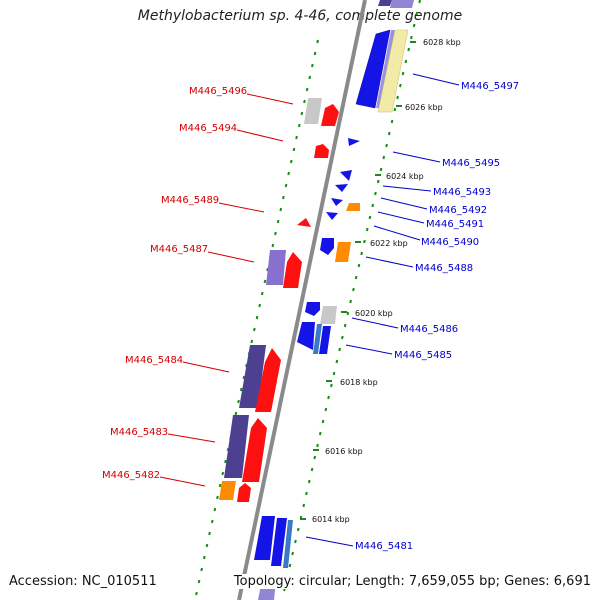  I want to click on gene-label-M446_5487: M446_5487, so click(179, 249).